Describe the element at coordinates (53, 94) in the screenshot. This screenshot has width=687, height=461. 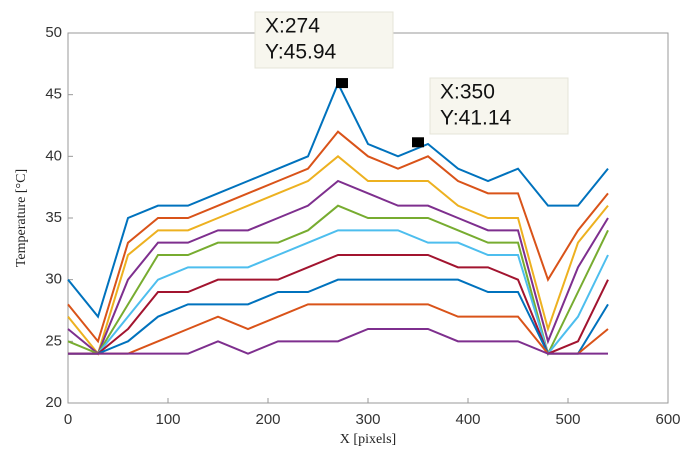
I see `y-tick-label: 45` at that location.